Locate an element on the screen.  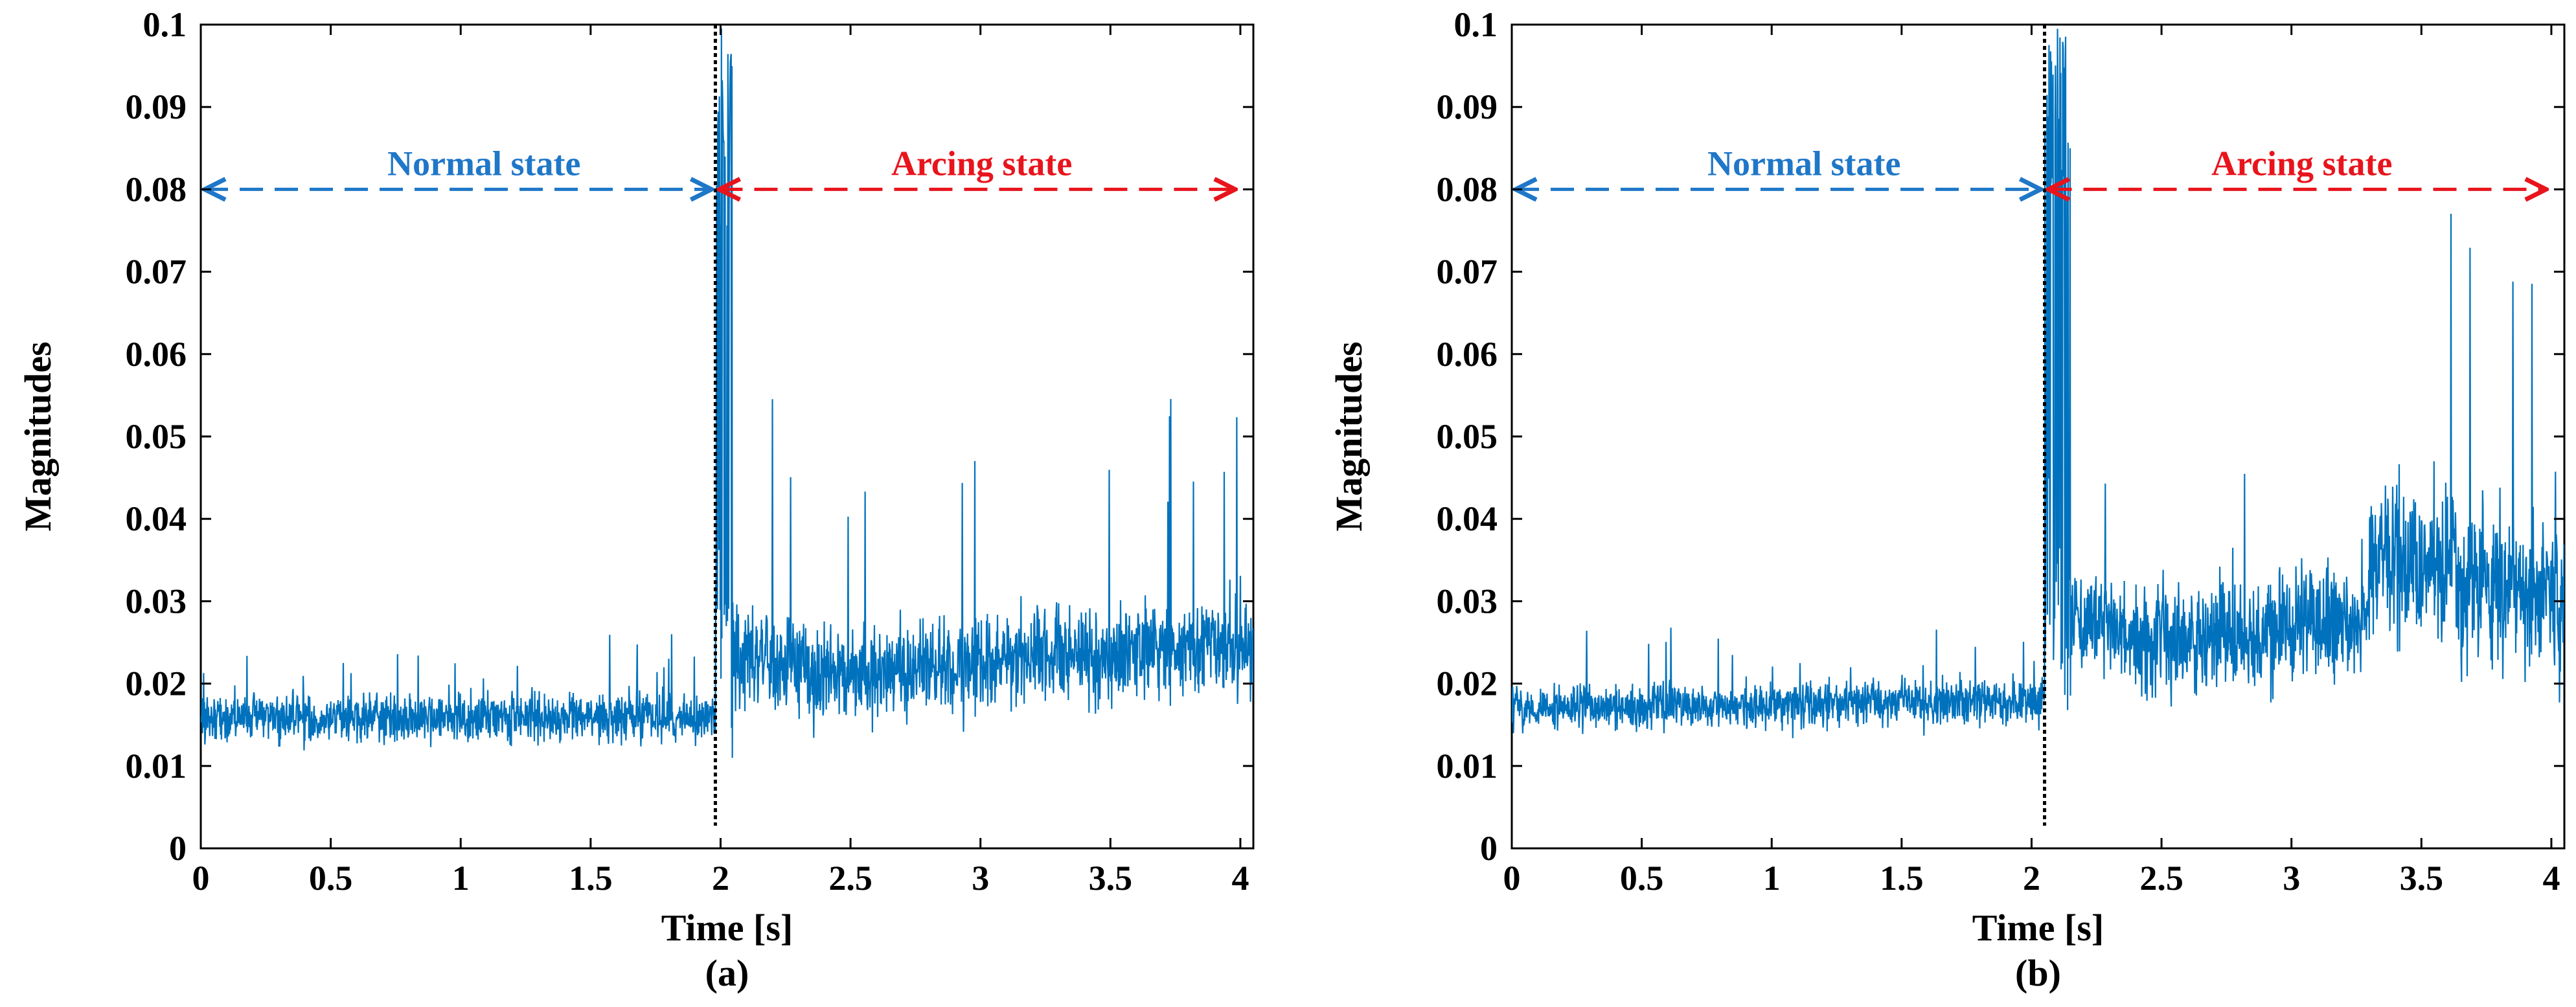
panel-label: (b) is located at coordinates (2038, 973).